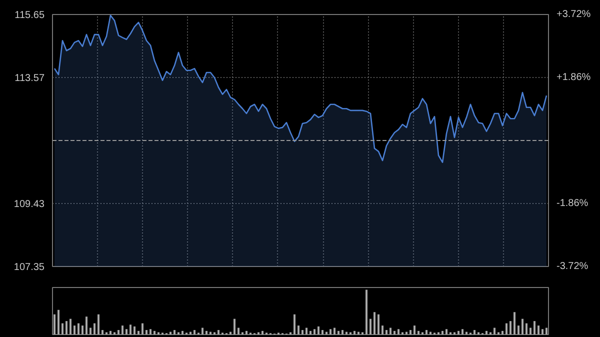  I want to click on y-tick-label: 107.35, so click(29, 267).